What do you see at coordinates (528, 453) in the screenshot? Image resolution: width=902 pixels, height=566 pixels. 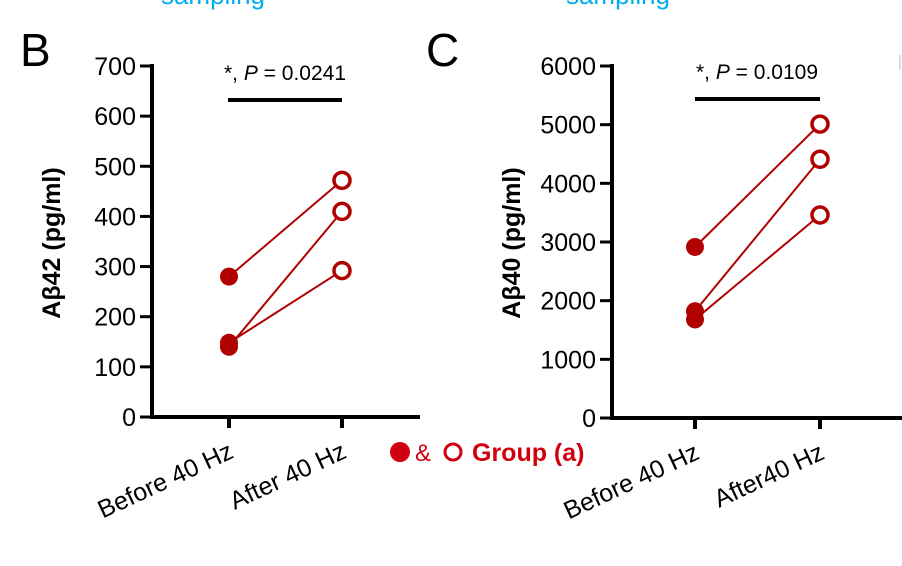 I see `legend-label: Group (a)` at bounding box center [528, 453].